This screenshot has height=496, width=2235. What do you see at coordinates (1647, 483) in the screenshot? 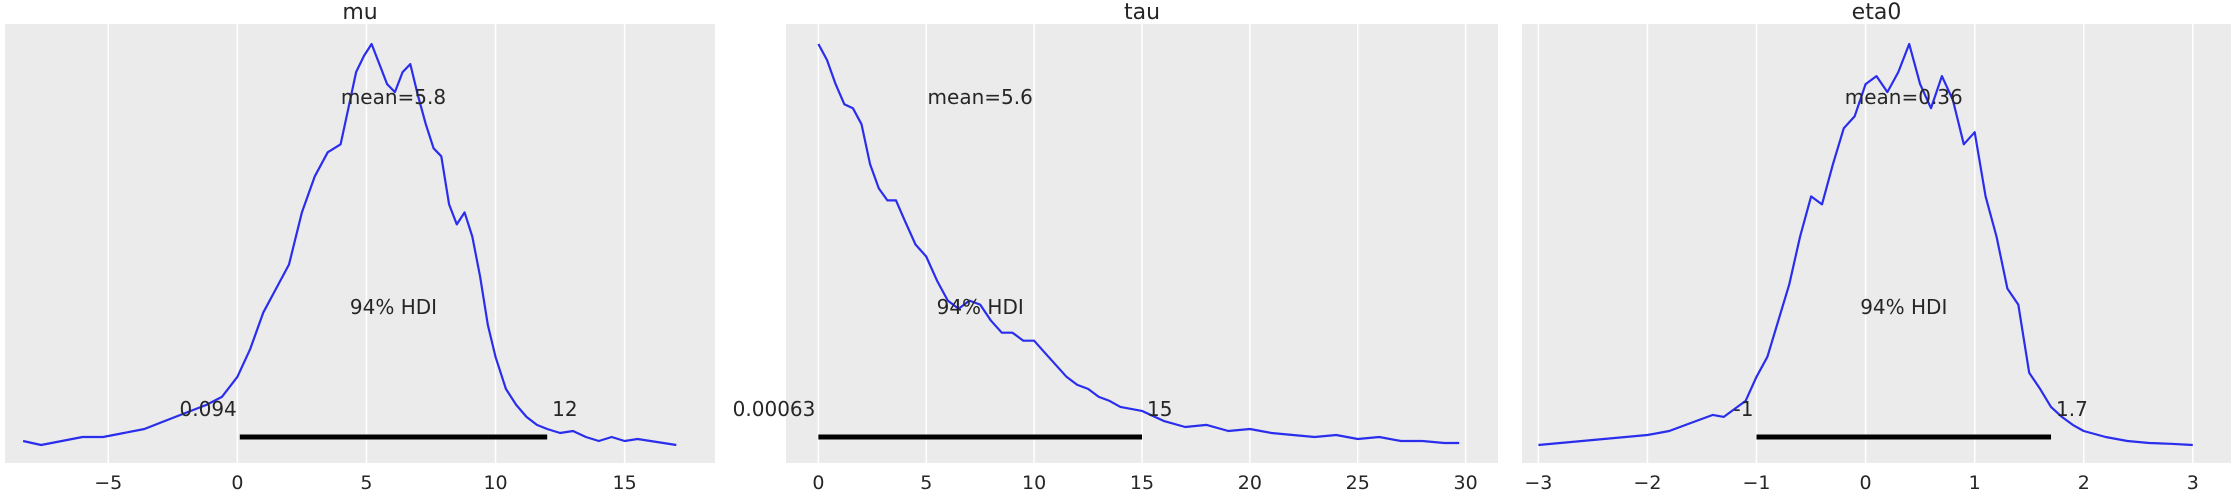
I see `x-tick-label: −2` at bounding box center [1647, 483].